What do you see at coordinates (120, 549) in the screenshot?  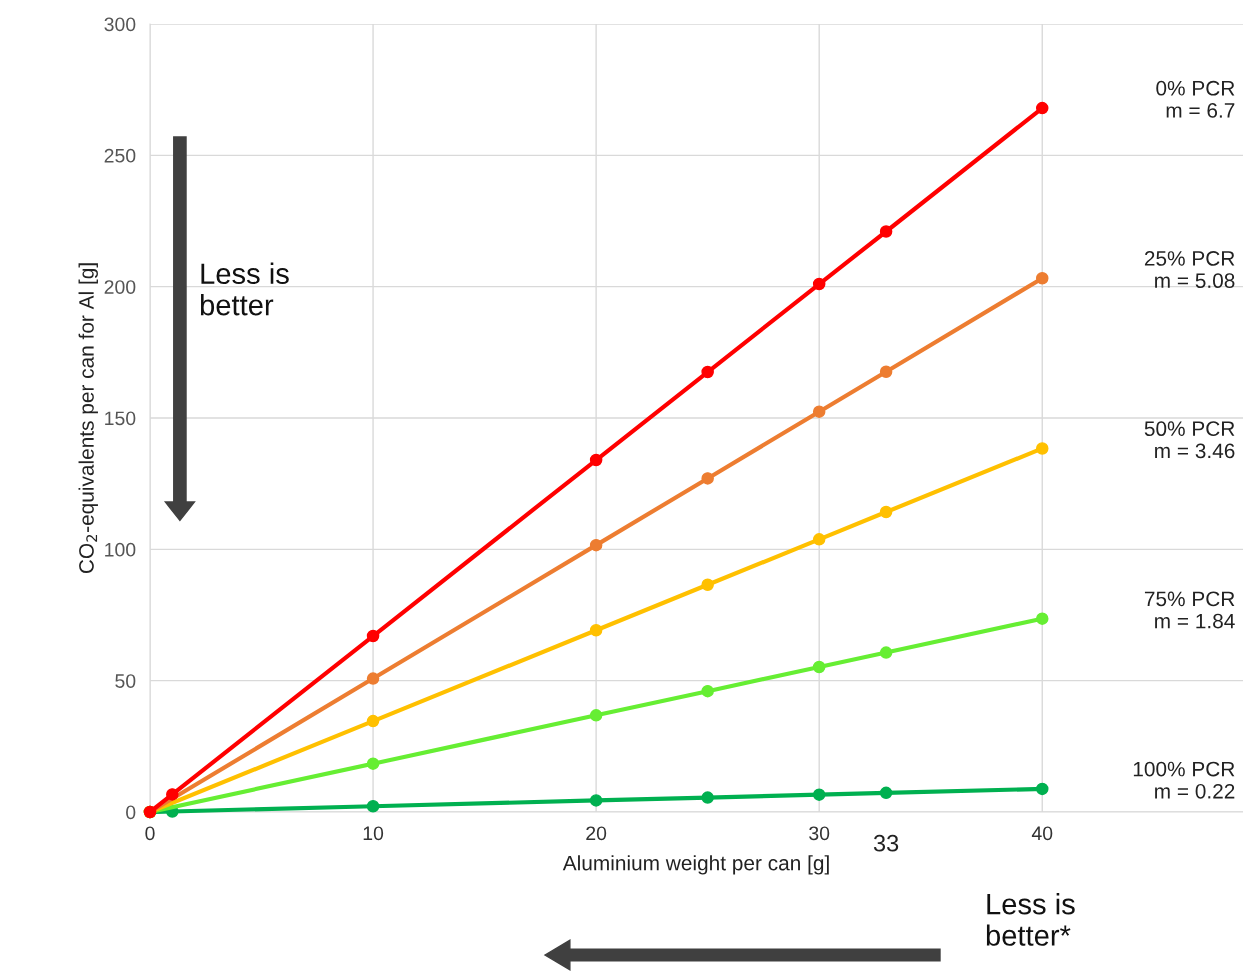 I see `y-tick-label: 100` at bounding box center [120, 549].